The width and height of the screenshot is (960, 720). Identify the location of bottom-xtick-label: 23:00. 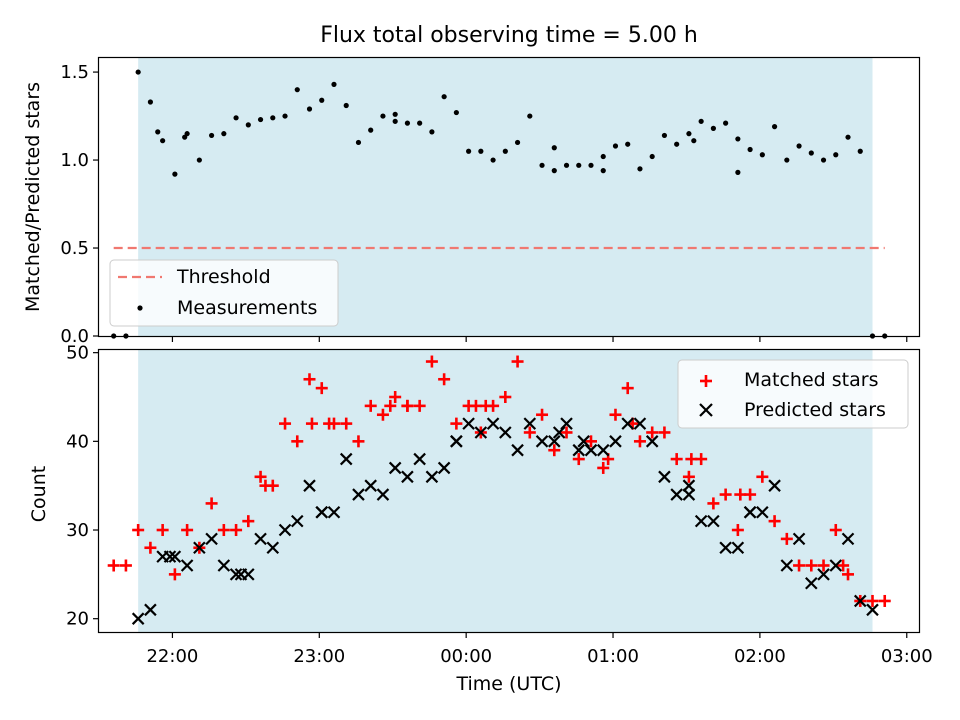
(319, 656).